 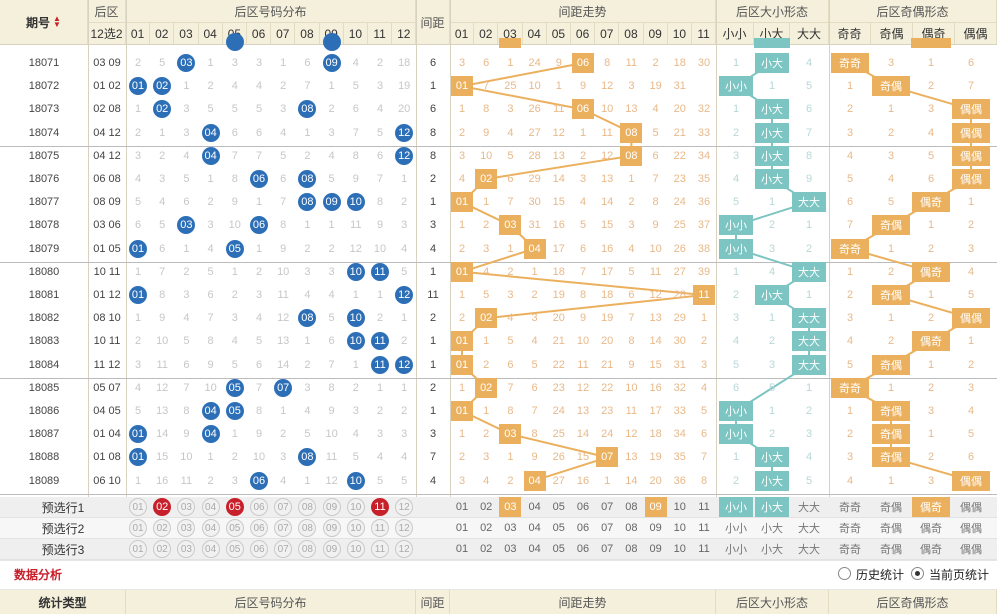 I want to click on preselect-gap-selected: 03, so click(x=510, y=507).